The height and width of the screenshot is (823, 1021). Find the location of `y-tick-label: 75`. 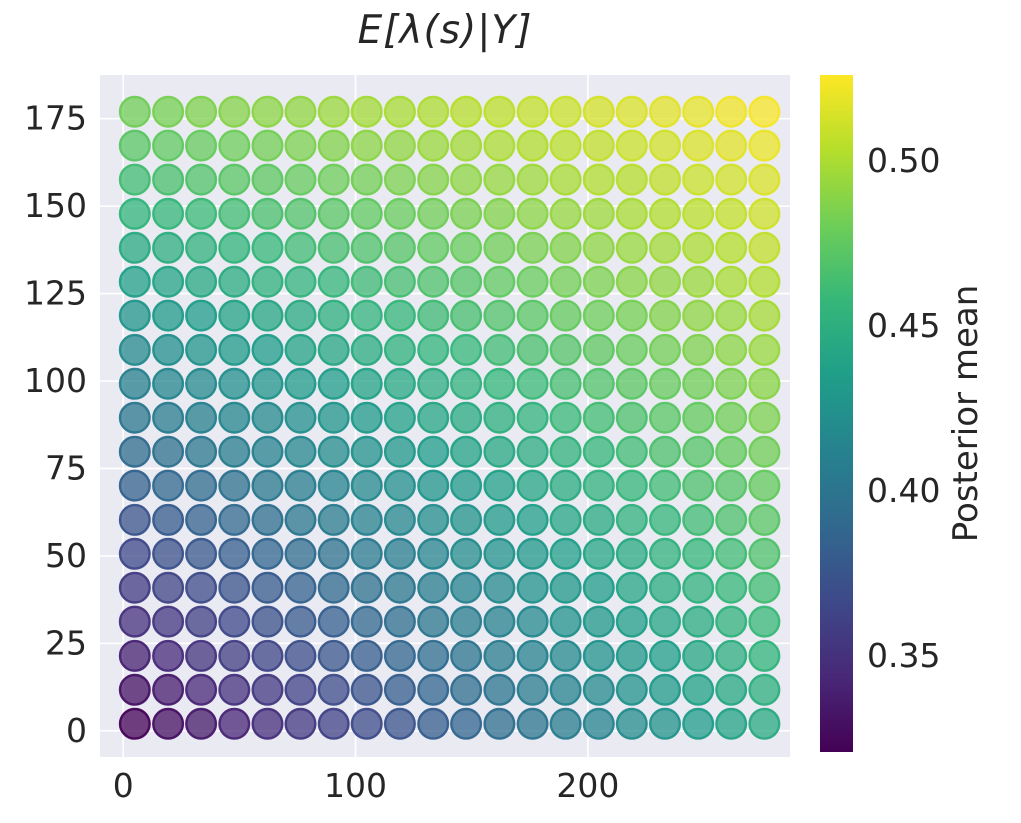

y-tick-label: 75 is located at coordinates (66, 467).